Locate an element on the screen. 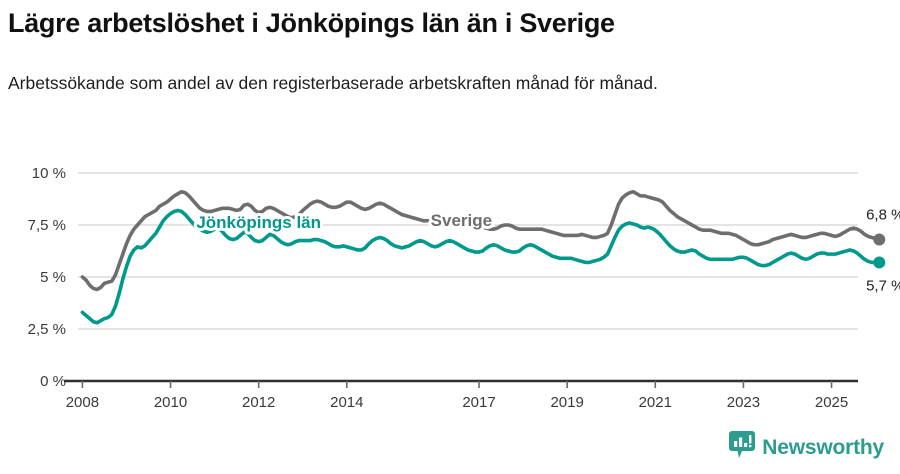 Image resolution: width=900 pixels, height=474 pixels. y-tick-label: 7,5 % is located at coordinates (47, 225).